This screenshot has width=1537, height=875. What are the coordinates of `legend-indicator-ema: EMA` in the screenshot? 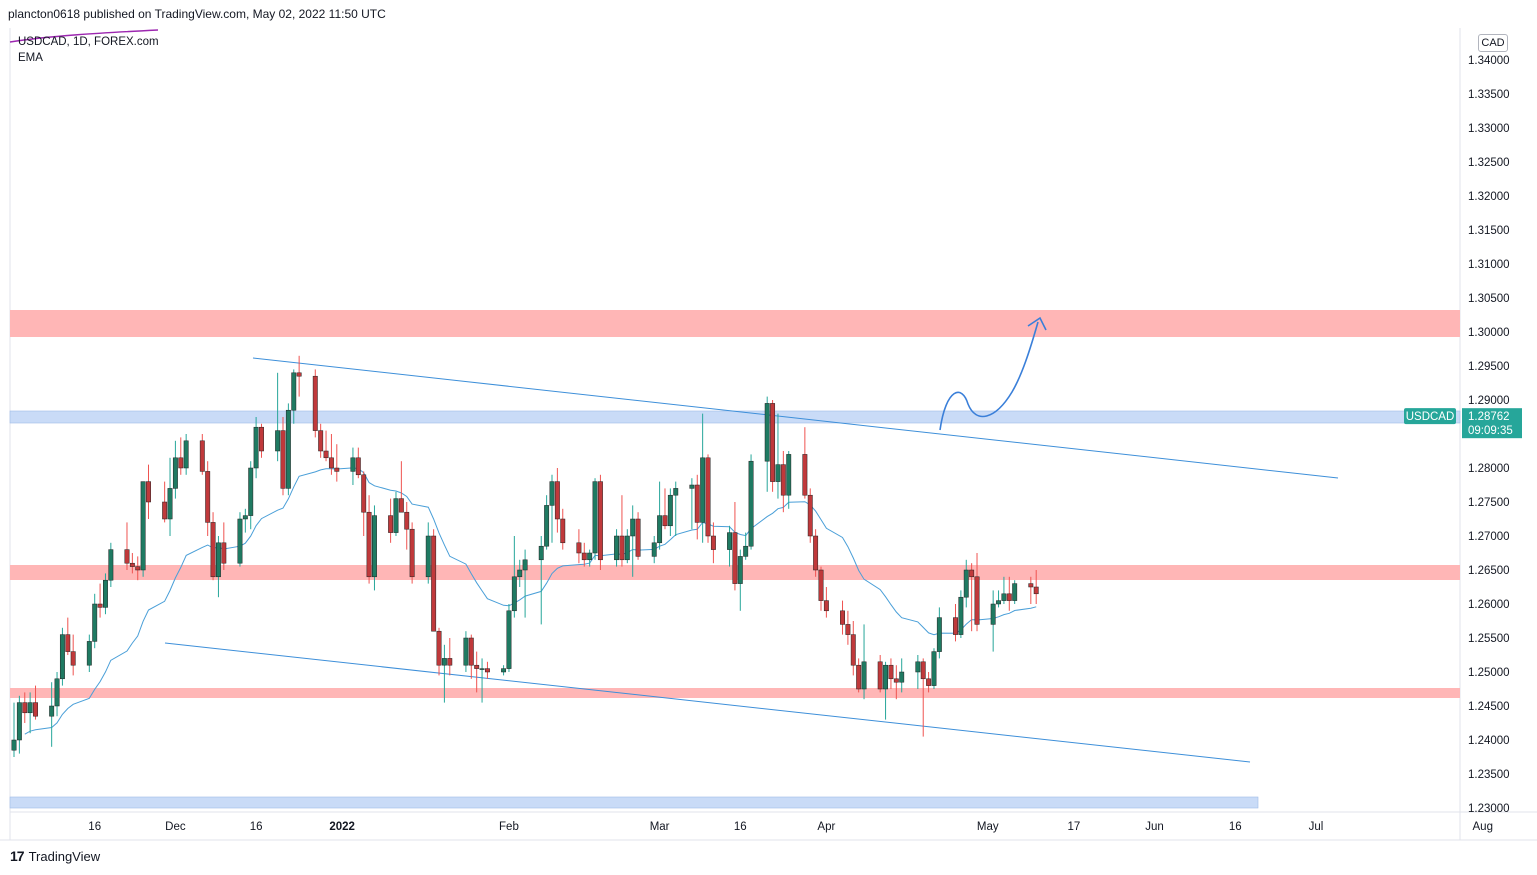 It's located at (30, 58).